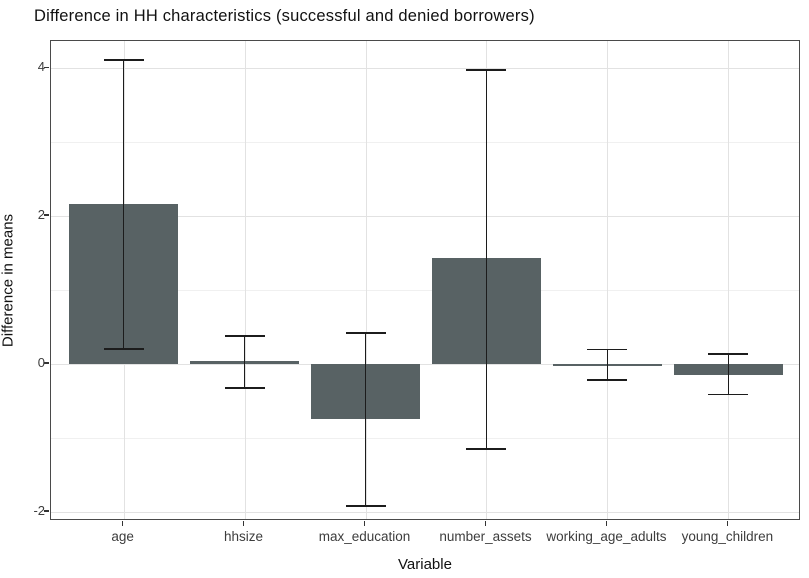 The height and width of the screenshot is (578, 809). What do you see at coordinates (727, 536) in the screenshot?
I see `x-tick-label: young_children` at bounding box center [727, 536].